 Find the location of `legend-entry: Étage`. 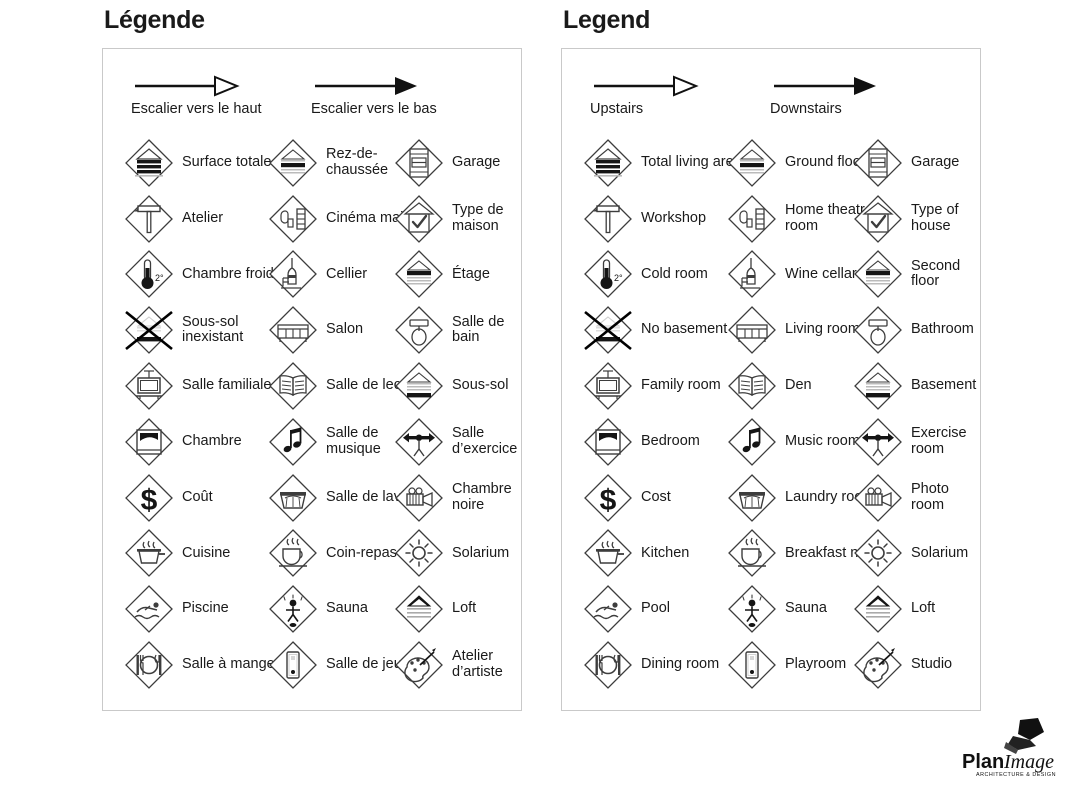

legend-entry: Étage is located at coordinates (441, 275).